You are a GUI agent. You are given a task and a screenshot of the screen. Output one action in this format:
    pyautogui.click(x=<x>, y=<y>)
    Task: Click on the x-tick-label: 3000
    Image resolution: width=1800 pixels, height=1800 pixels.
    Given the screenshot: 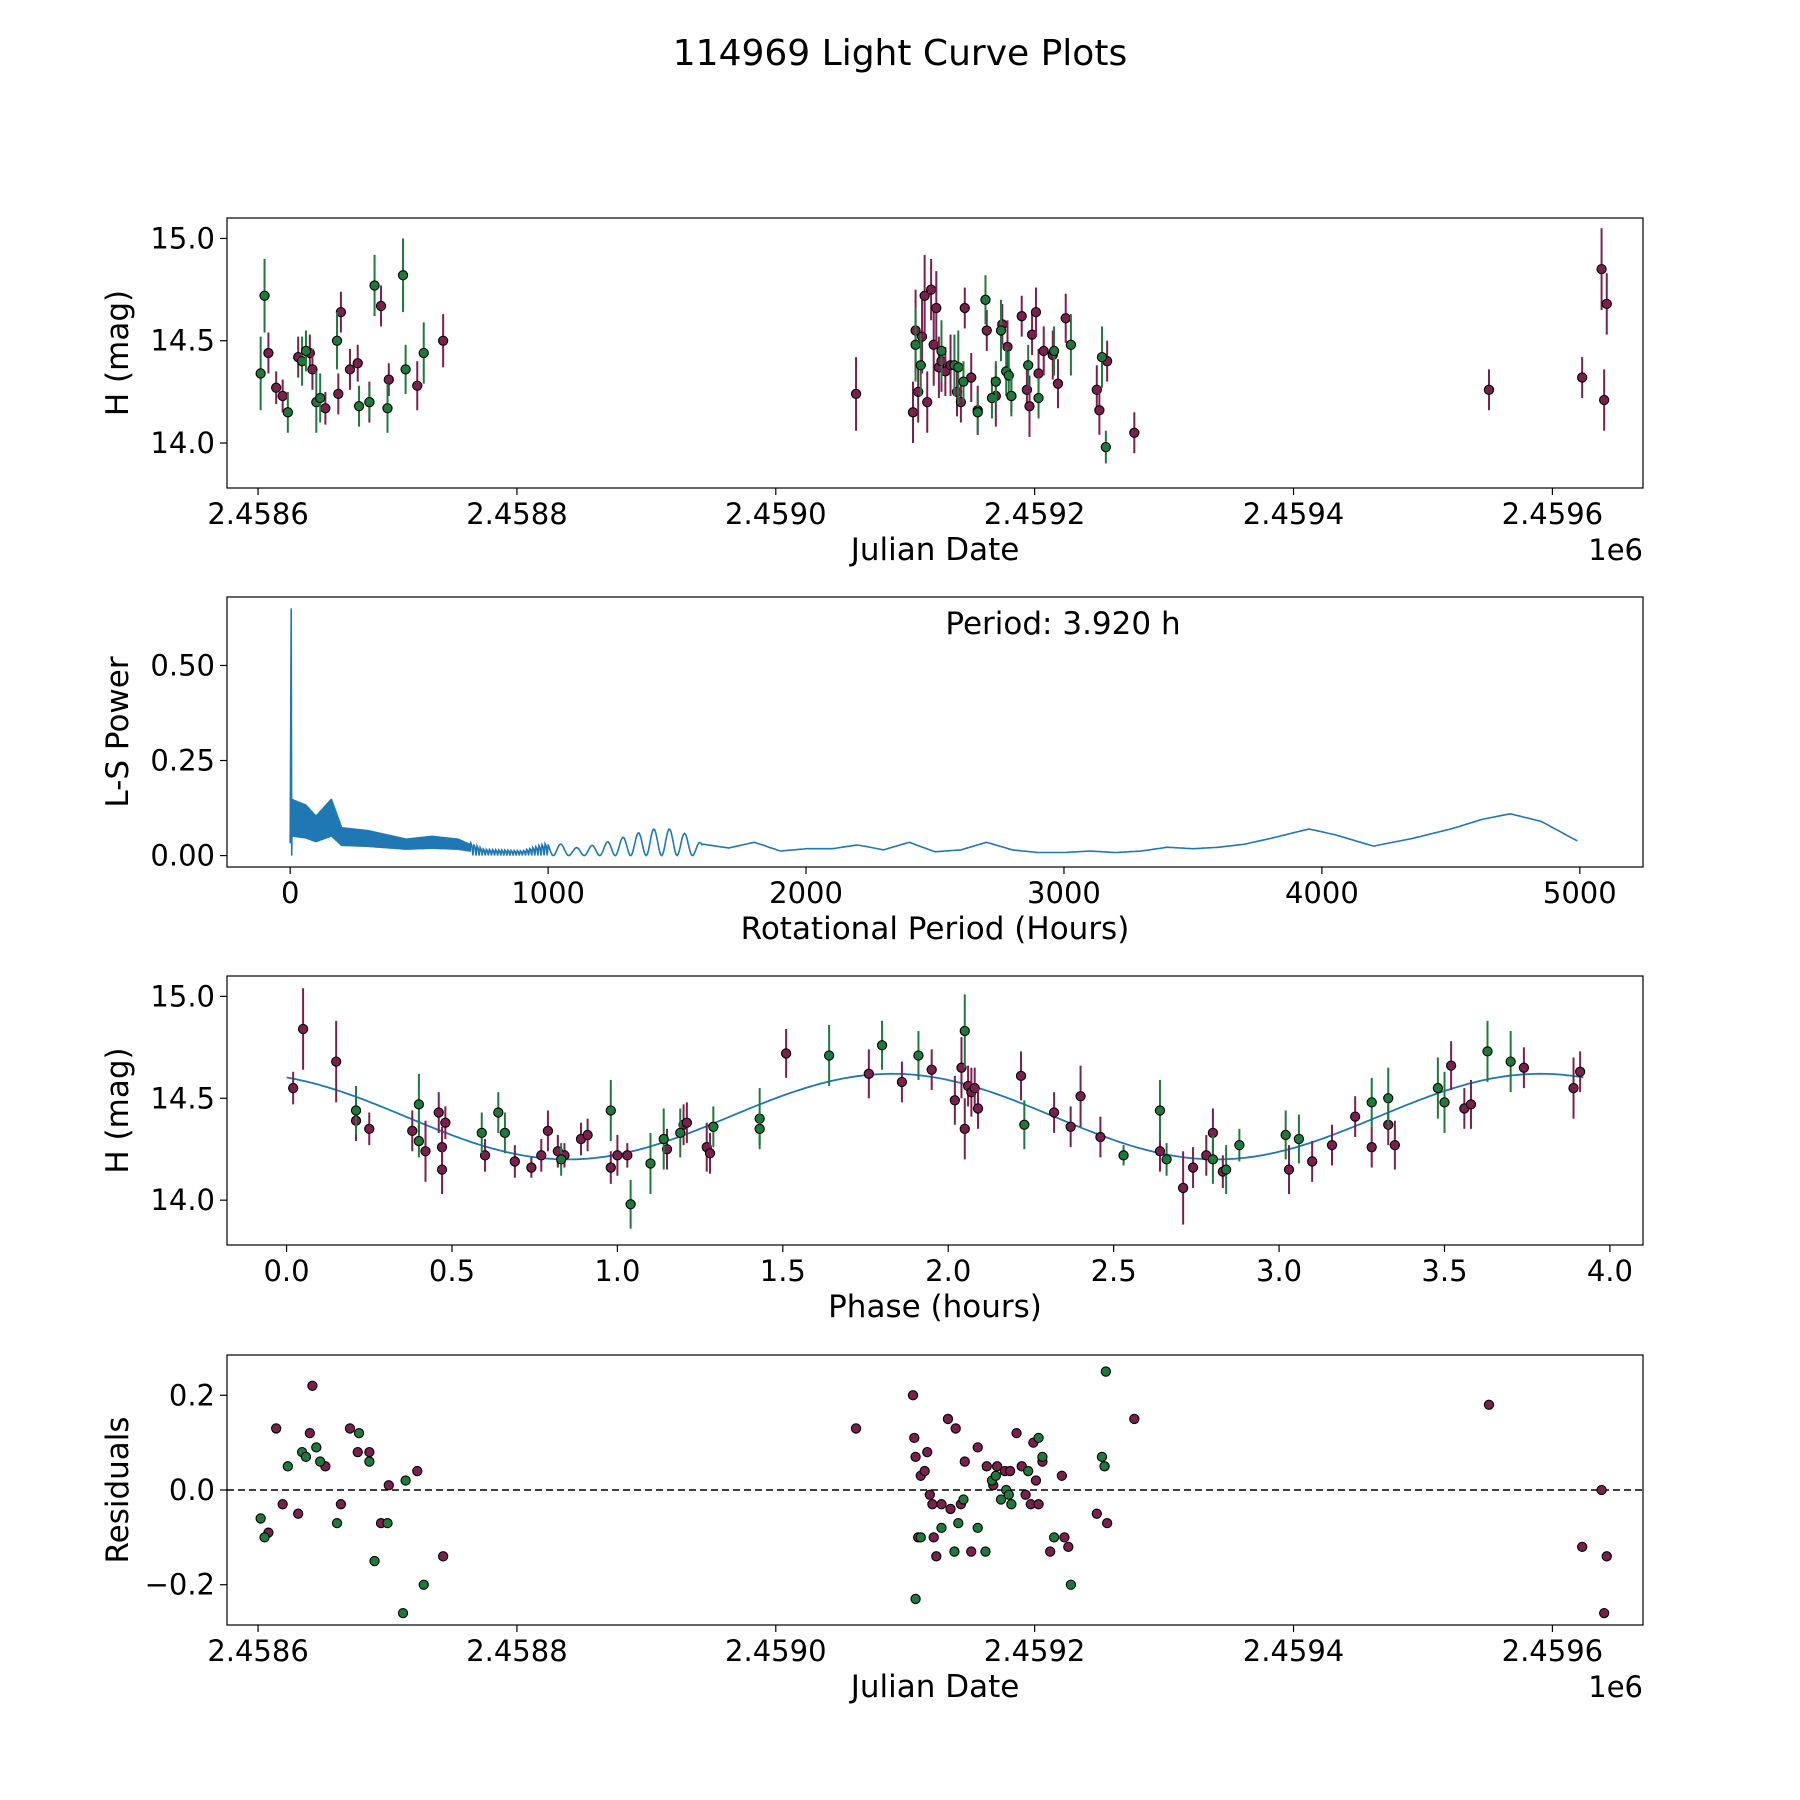 What is the action you would take?
    pyautogui.click(x=1064, y=893)
    